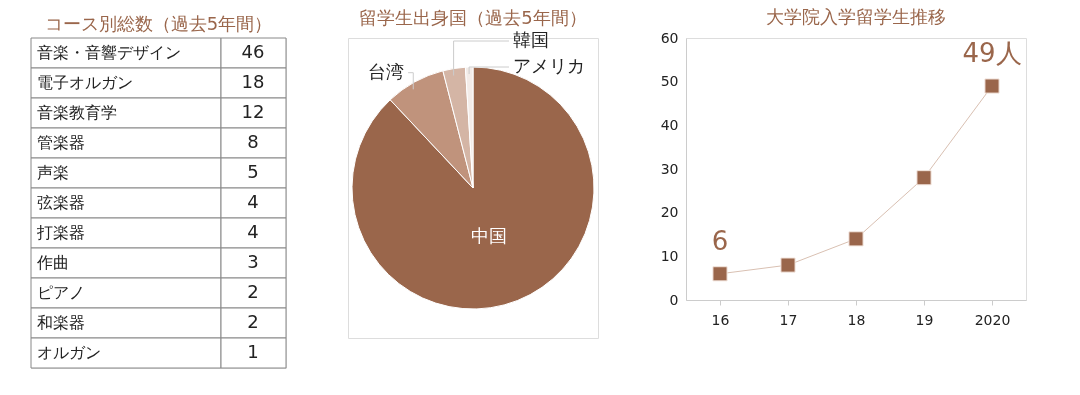 This screenshot has height=395, width=1080. I want to click on y-tick-label: 60, so click(669, 37).